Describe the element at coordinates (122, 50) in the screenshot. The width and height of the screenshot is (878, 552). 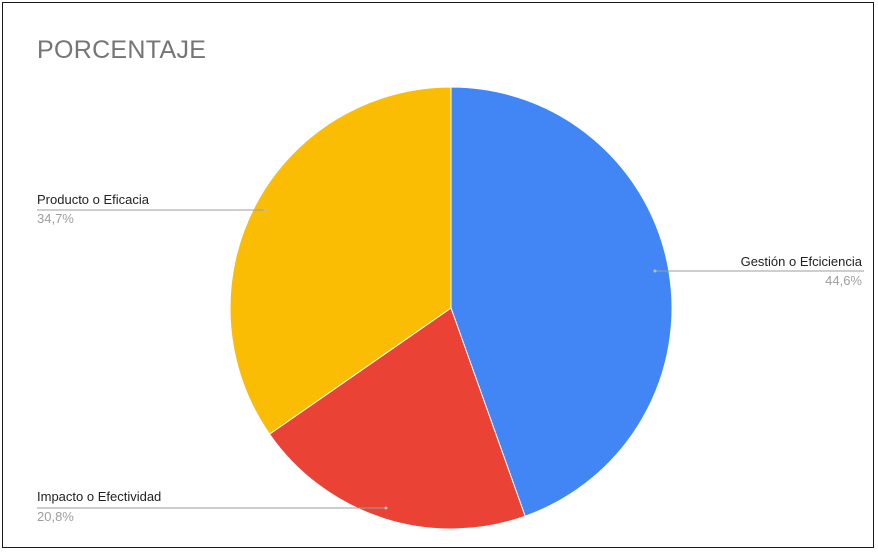
I see `chart-title: PORCENTAJE` at that location.